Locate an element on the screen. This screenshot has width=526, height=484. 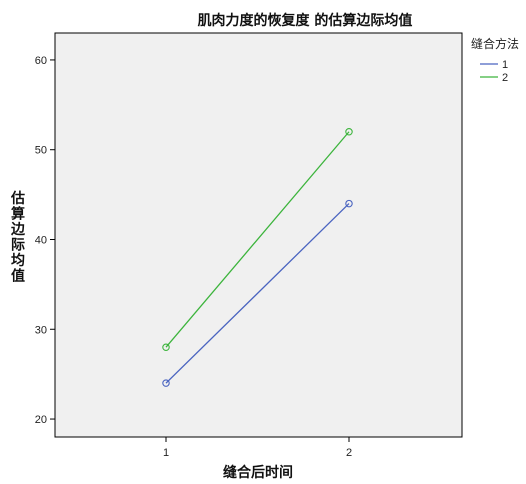
chart-title: 肌肉力度的恢复度 的估算边际均值 is located at coordinates (305, 20).